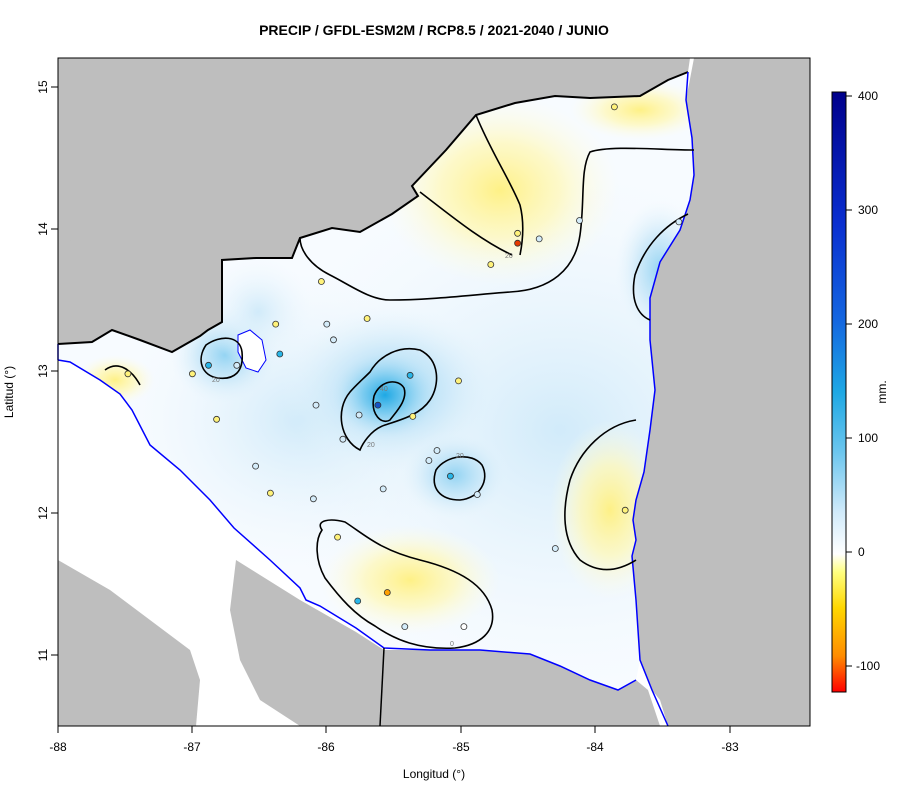 The width and height of the screenshot is (900, 800). What do you see at coordinates (43, 513) in the screenshot?
I see `y-tick-label: 12` at bounding box center [43, 513].